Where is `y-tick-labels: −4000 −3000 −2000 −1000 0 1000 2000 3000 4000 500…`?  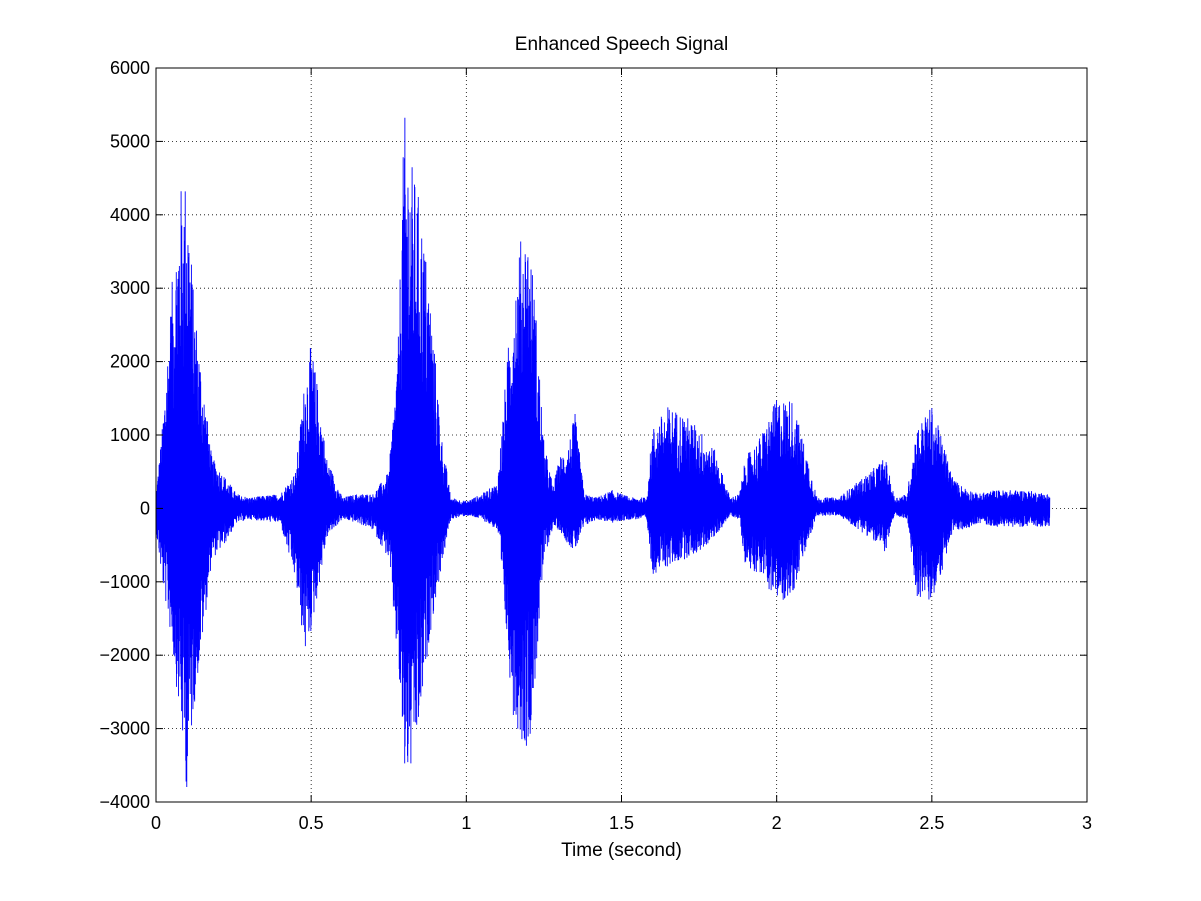 y-tick-labels: −4000 −3000 −2000 −1000 0 1000 2000 3000 4000 500… is located at coordinates (124, 435).